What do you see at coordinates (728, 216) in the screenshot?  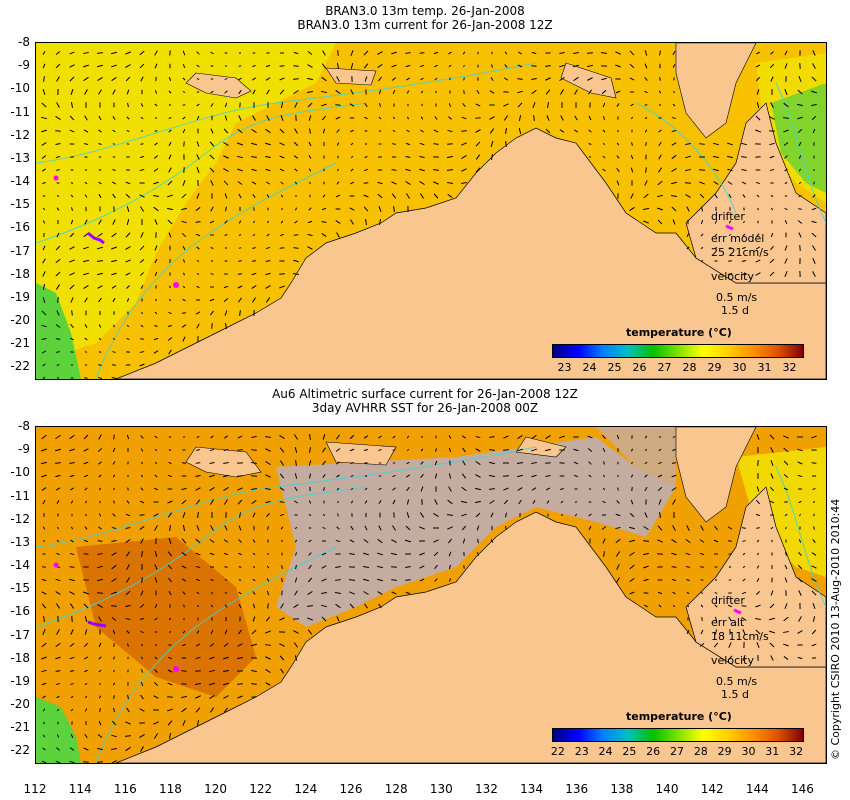 I see `drifter-label: drifter` at bounding box center [728, 216].